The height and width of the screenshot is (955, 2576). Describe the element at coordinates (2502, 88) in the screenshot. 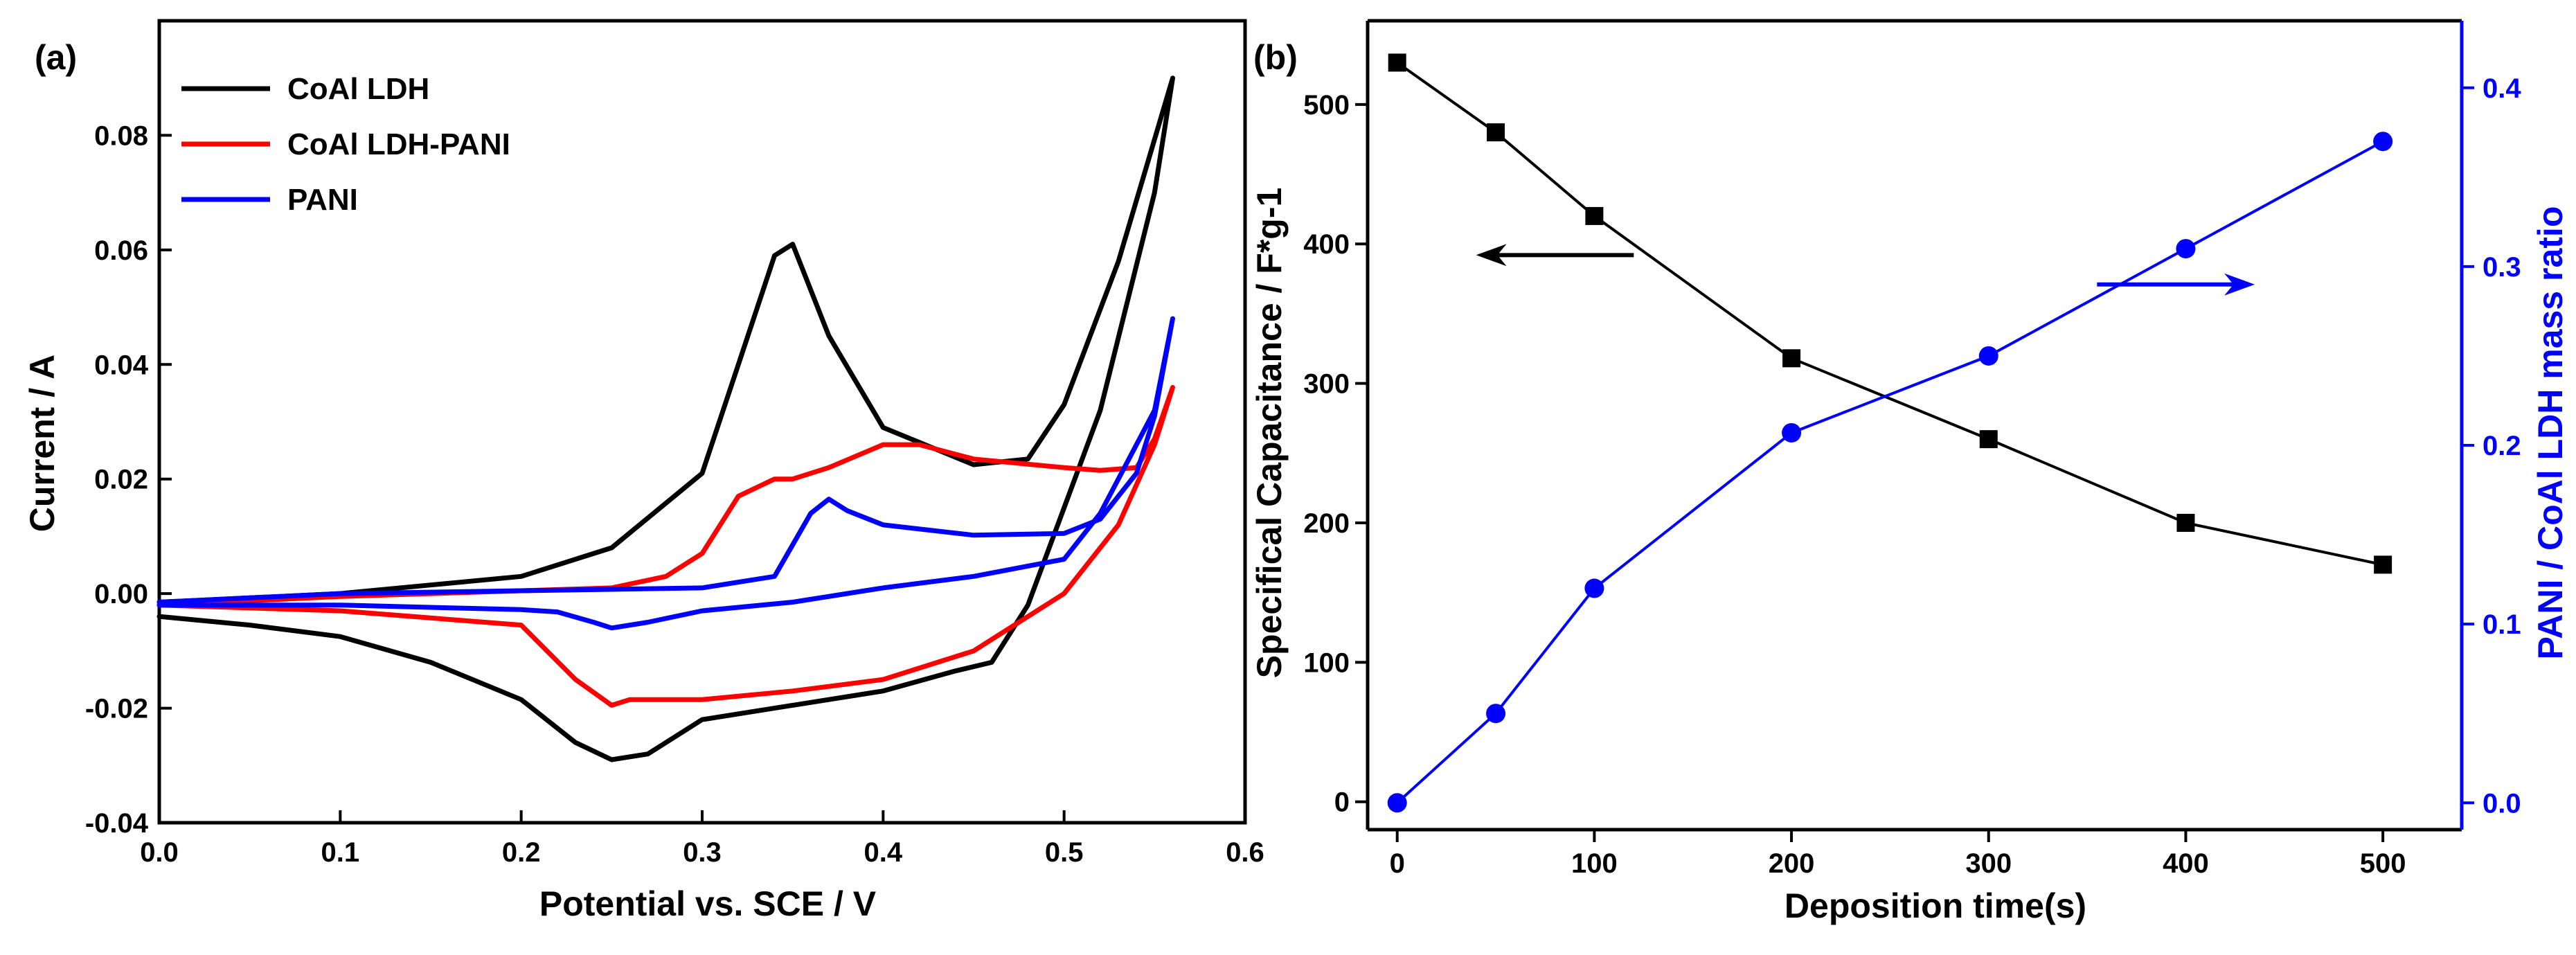

I see `panel-b-right-y-tick-label: 0.4` at that location.